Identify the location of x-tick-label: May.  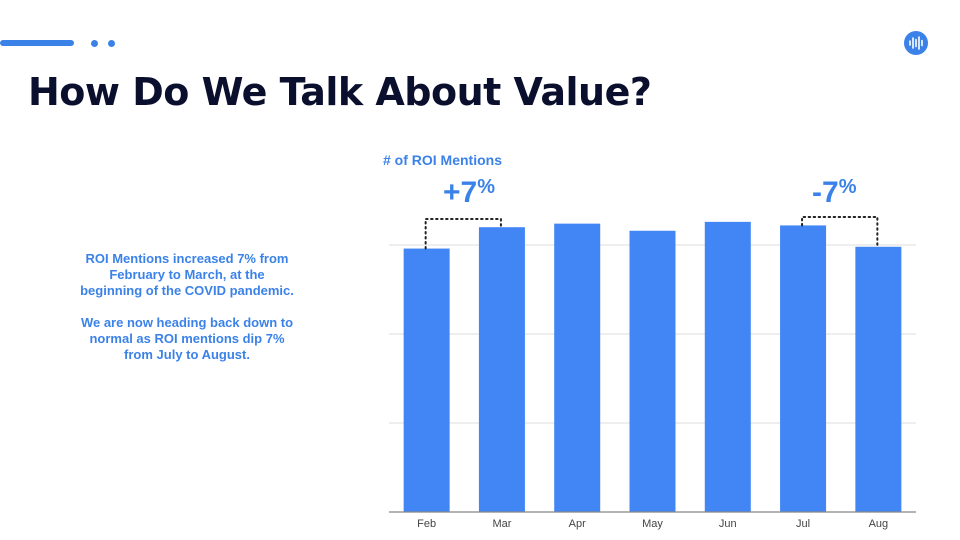
(652, 524).